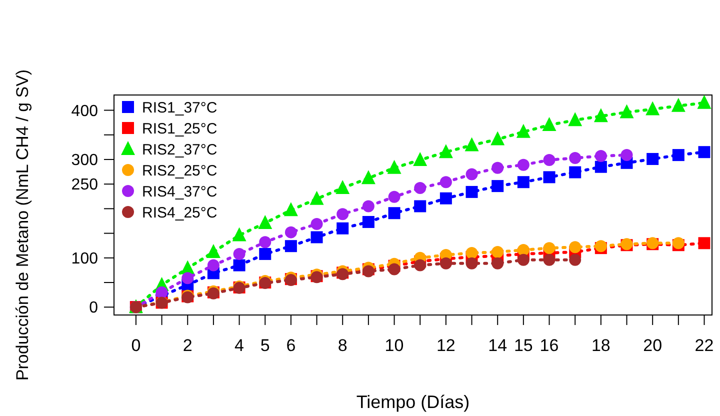  Describe the element at coordinates (239, 345) in the screenshot. I see `x-tick-label: 4` at that location.